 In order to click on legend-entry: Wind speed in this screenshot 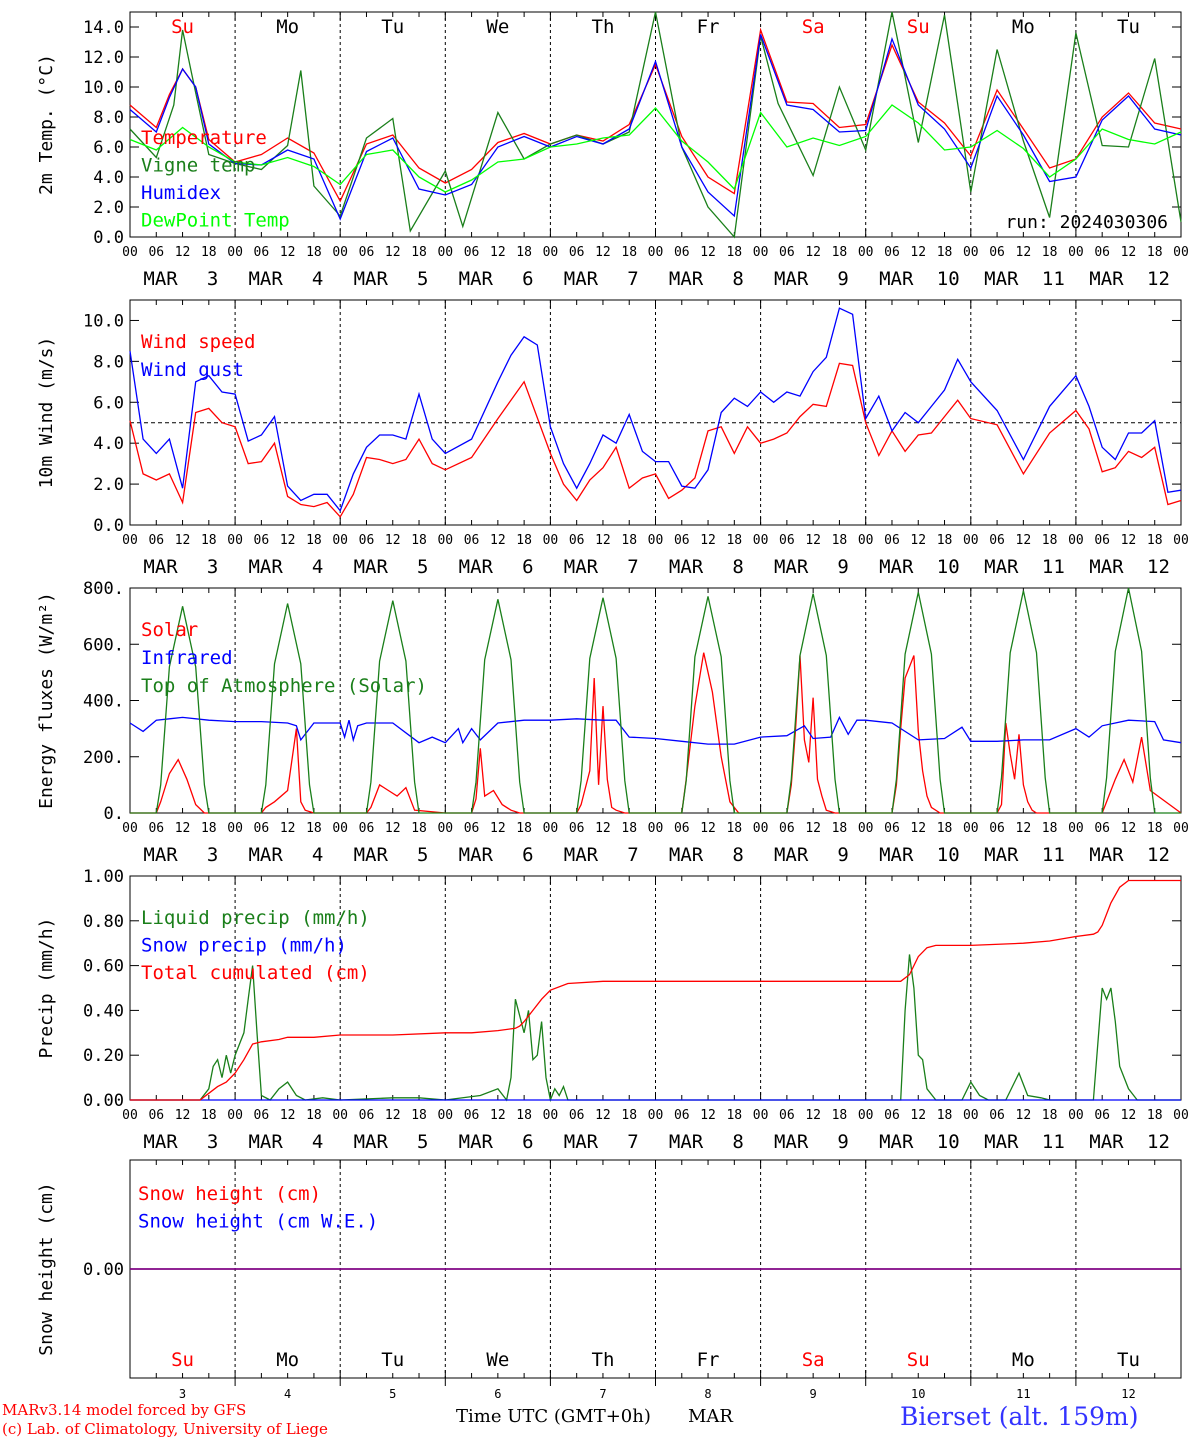, I will do `click(198, 342)`.